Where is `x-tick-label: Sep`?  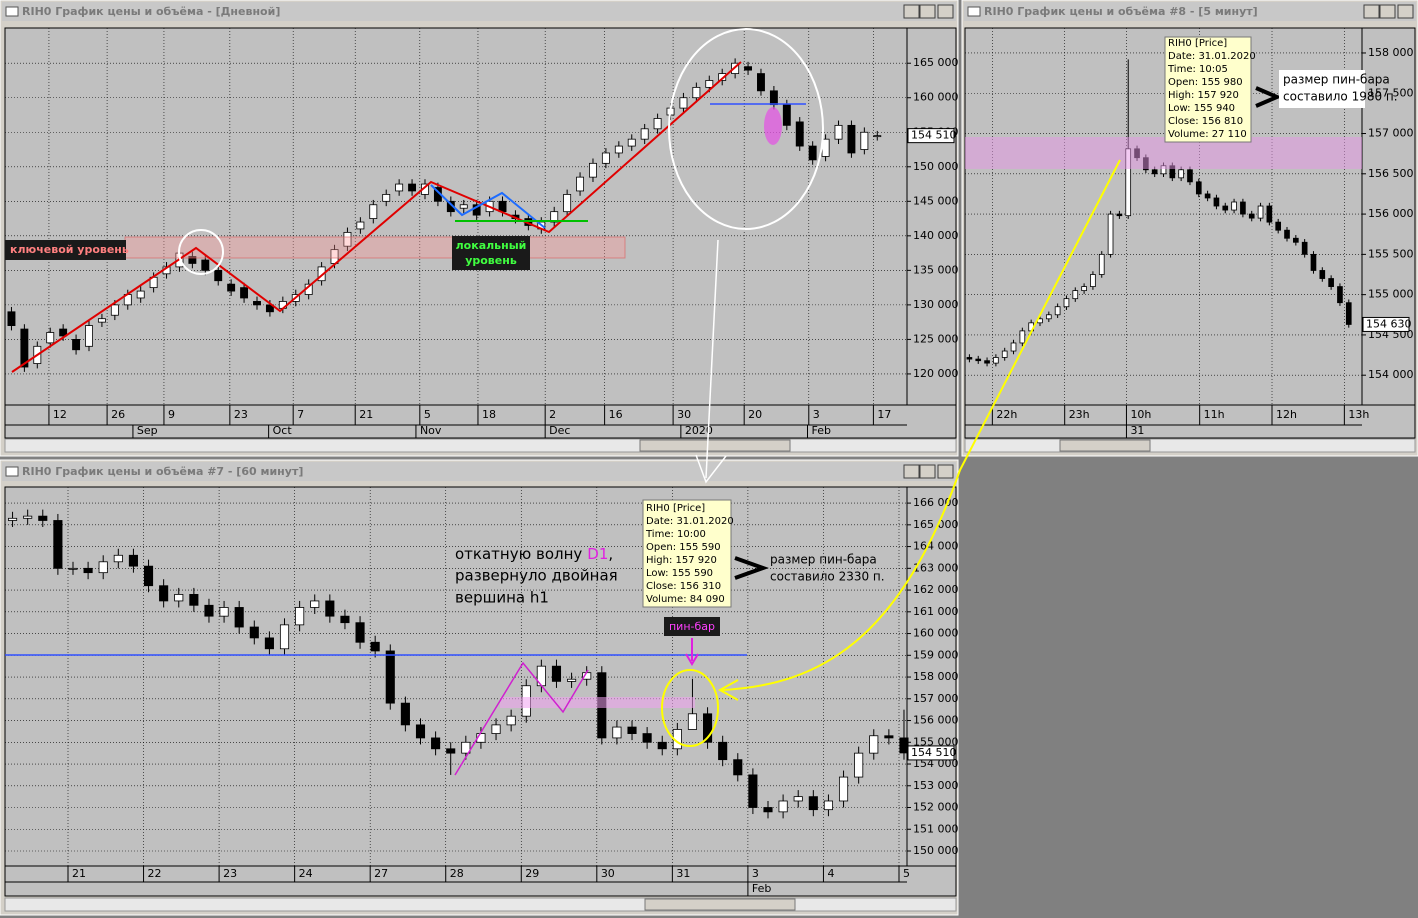
x-tick-label: Sep is located at coordinates (147, 430).